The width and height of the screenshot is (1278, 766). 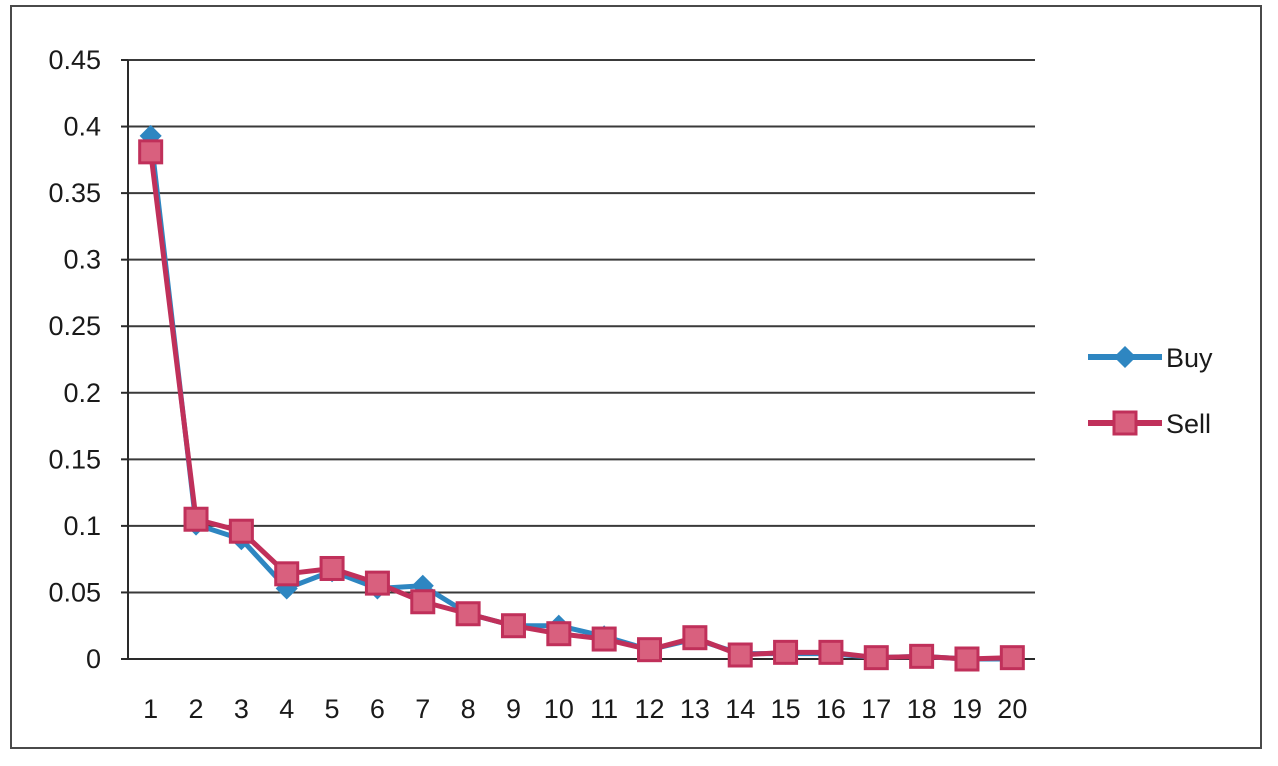 I want to click on x-tick-label: 13, so click(x=695, y=709).